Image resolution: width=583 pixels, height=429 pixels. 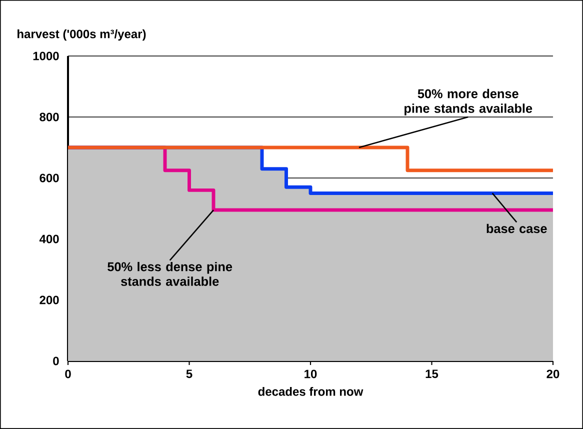 What do you see at coordinates (468, 102) in the screenshot?
I see `annotation: 50% more dense pine stands available` at bounding box center [468, 102].